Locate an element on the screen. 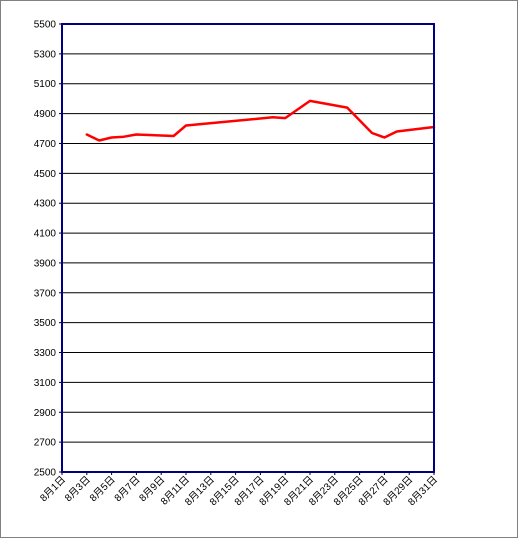 This screenshot has height=538, width=518. y-tick-label: 5500 is located at coordinates (45, 25).